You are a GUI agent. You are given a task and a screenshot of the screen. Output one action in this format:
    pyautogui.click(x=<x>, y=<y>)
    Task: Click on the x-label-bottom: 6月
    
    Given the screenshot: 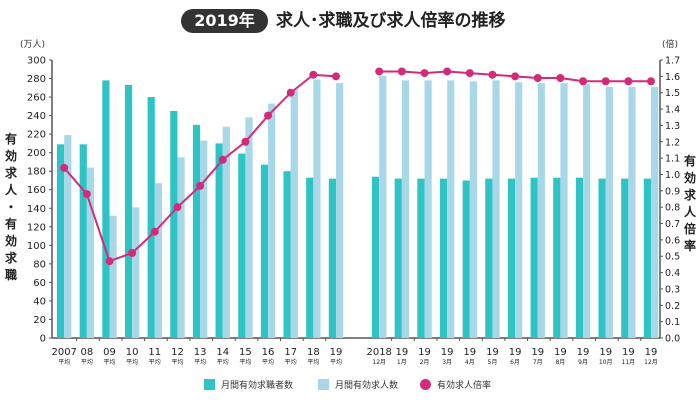 What is the action you would take?
    pyautogui.click(x=515, y=362)
    